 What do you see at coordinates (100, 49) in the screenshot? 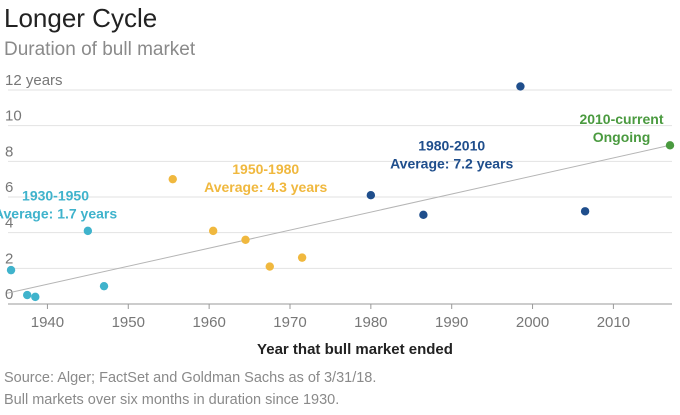
I see `chart-subtitle: Duration of bull market` at bounding box center [100, 49].